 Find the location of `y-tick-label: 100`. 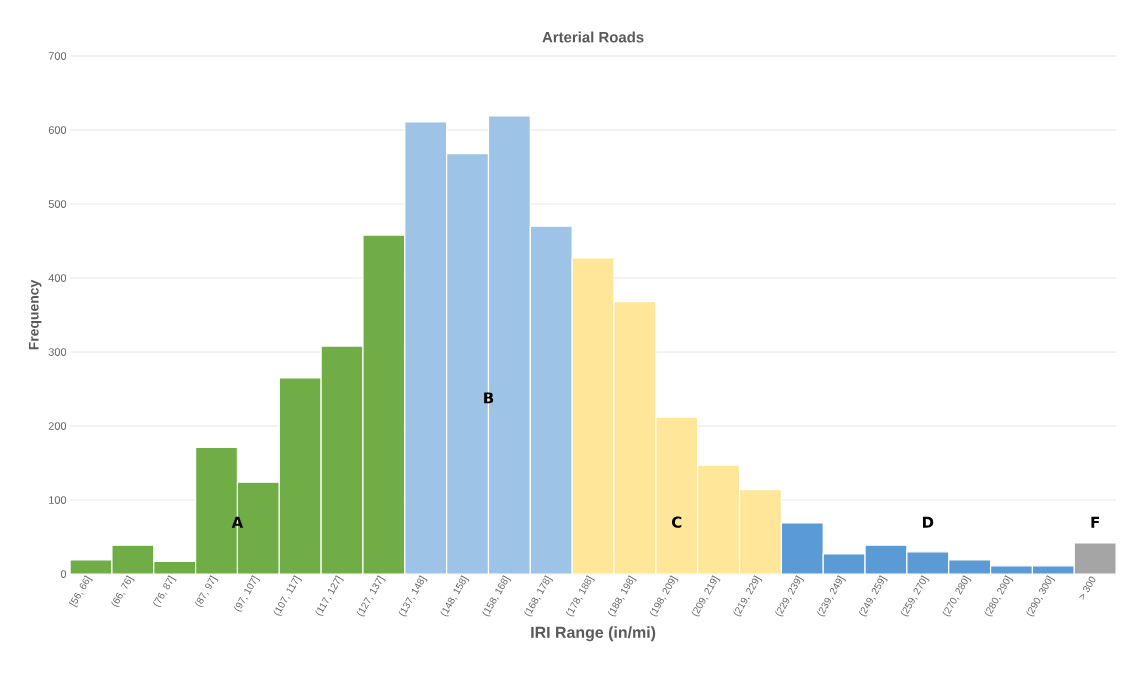

y-tick-label: 100 is located at coordinates (58, 500).